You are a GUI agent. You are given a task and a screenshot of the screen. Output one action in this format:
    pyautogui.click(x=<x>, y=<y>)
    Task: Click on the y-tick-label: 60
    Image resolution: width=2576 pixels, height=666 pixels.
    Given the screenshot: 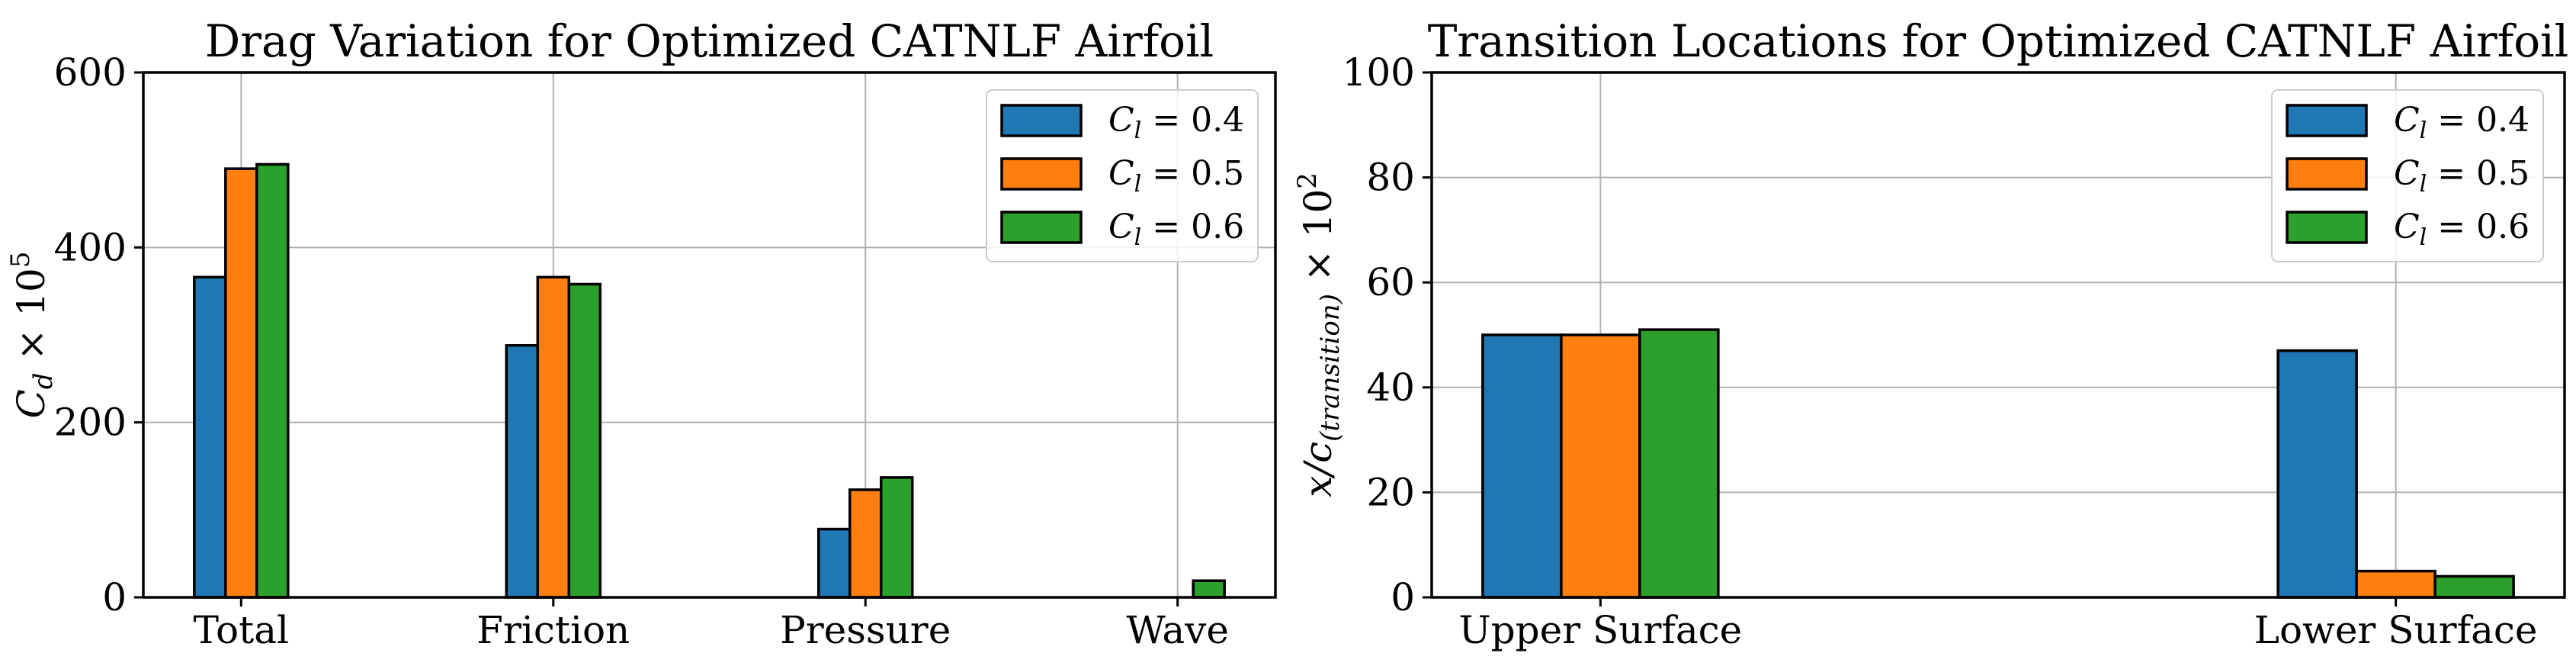 What is the action you would take?
    pyautogui.click(x=1390, y=282)
    